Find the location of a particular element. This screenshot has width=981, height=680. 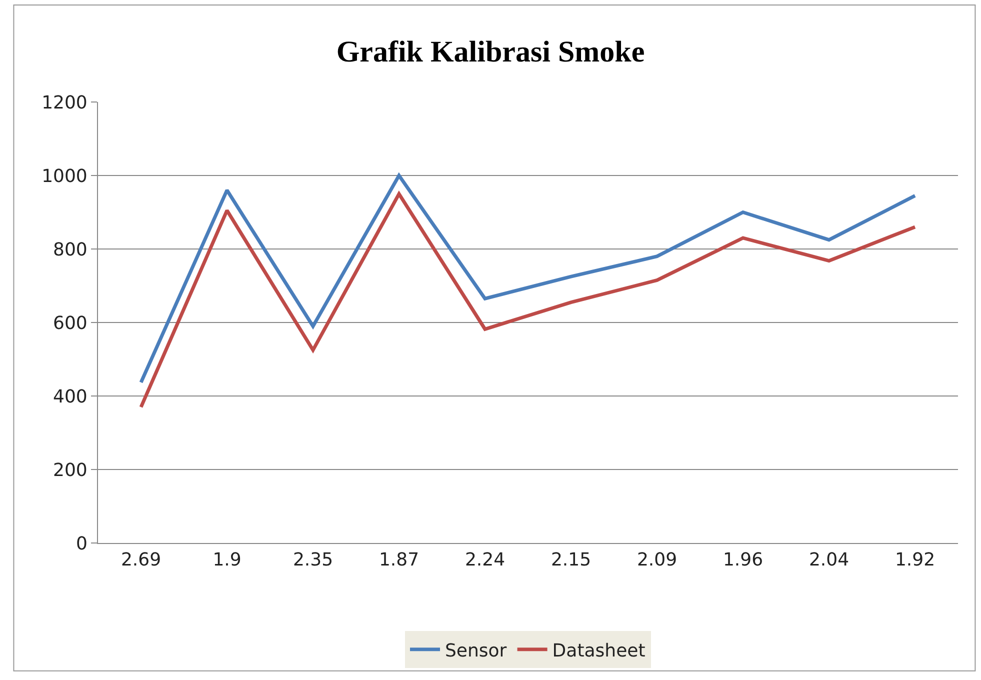

x-tick-label: 1.87 is located at coordinates (399, 560).